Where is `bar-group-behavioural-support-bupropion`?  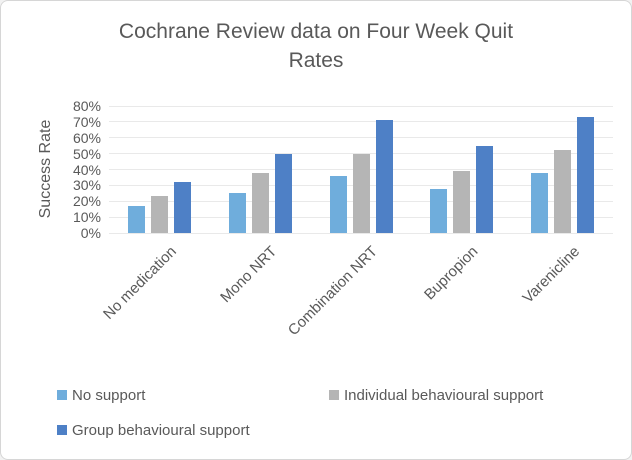 bar-group-behavioural-support-bupropion is located at coordinates (485, 189).